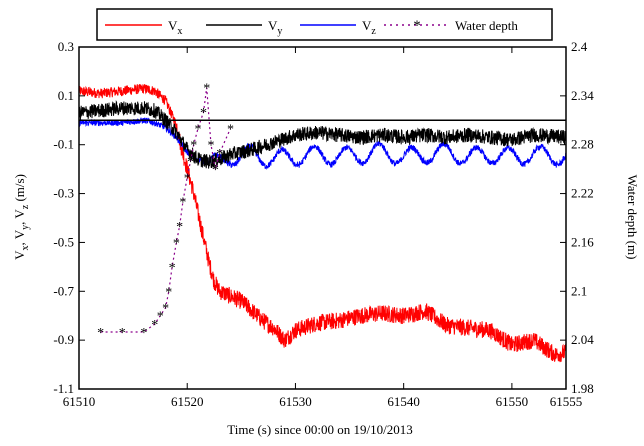 This screenshot has width=644, height=446. What do you see at coordinates (579, 290) in the screenshot?
I see `y-right-tick-label: 2.1` at bounding box center [579, 290].